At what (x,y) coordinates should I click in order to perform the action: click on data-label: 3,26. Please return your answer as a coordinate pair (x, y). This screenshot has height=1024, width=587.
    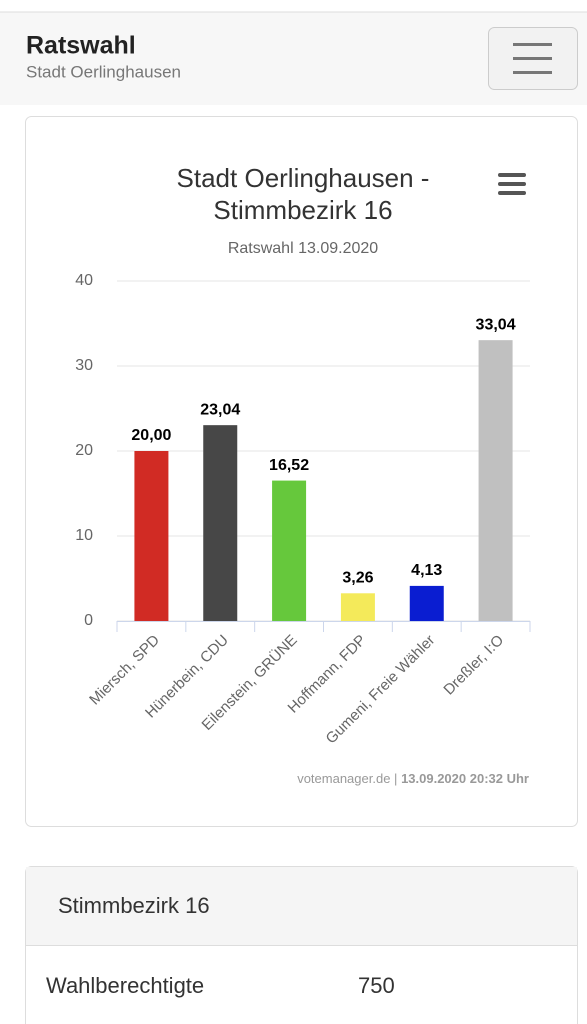
    Looking at the image, I should click on (357, 578).